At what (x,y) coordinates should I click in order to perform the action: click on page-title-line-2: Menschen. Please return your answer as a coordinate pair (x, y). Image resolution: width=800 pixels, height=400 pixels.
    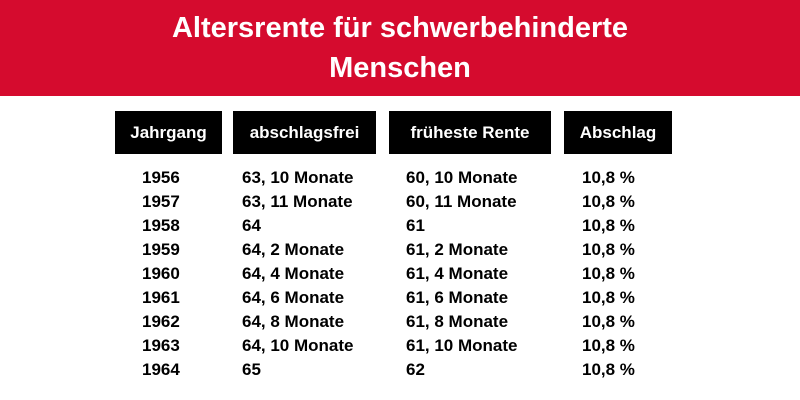
    Looking at the image, I should click on (400, 68).